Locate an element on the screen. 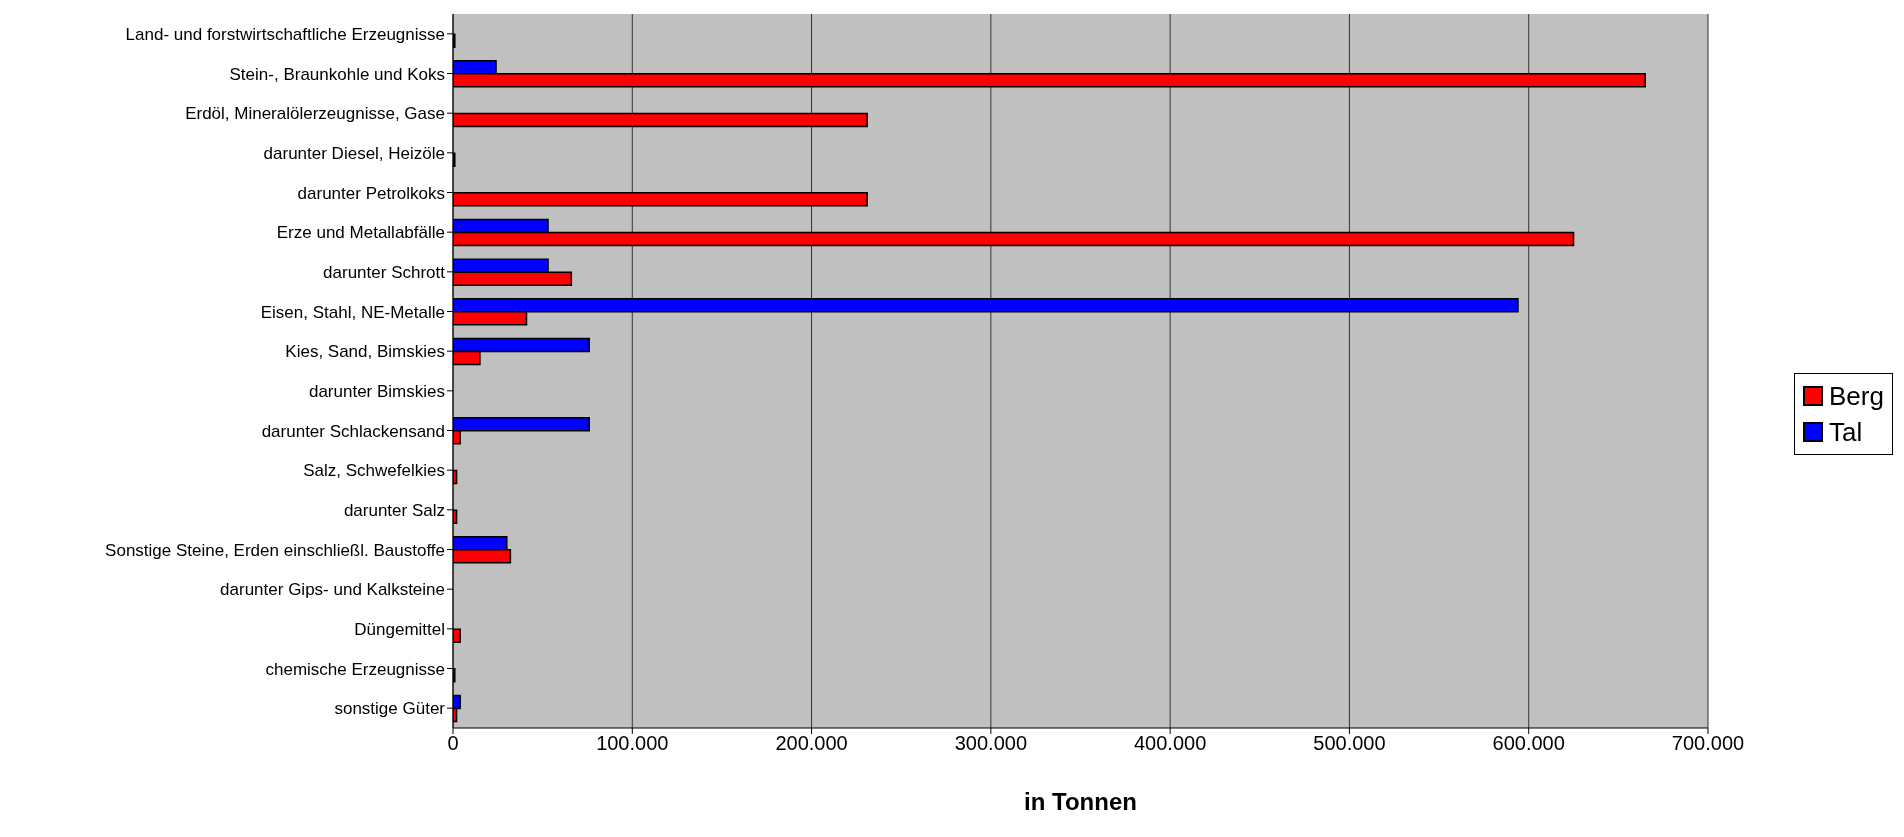  legend-label: Tal is located at coordinates (1846, 432).